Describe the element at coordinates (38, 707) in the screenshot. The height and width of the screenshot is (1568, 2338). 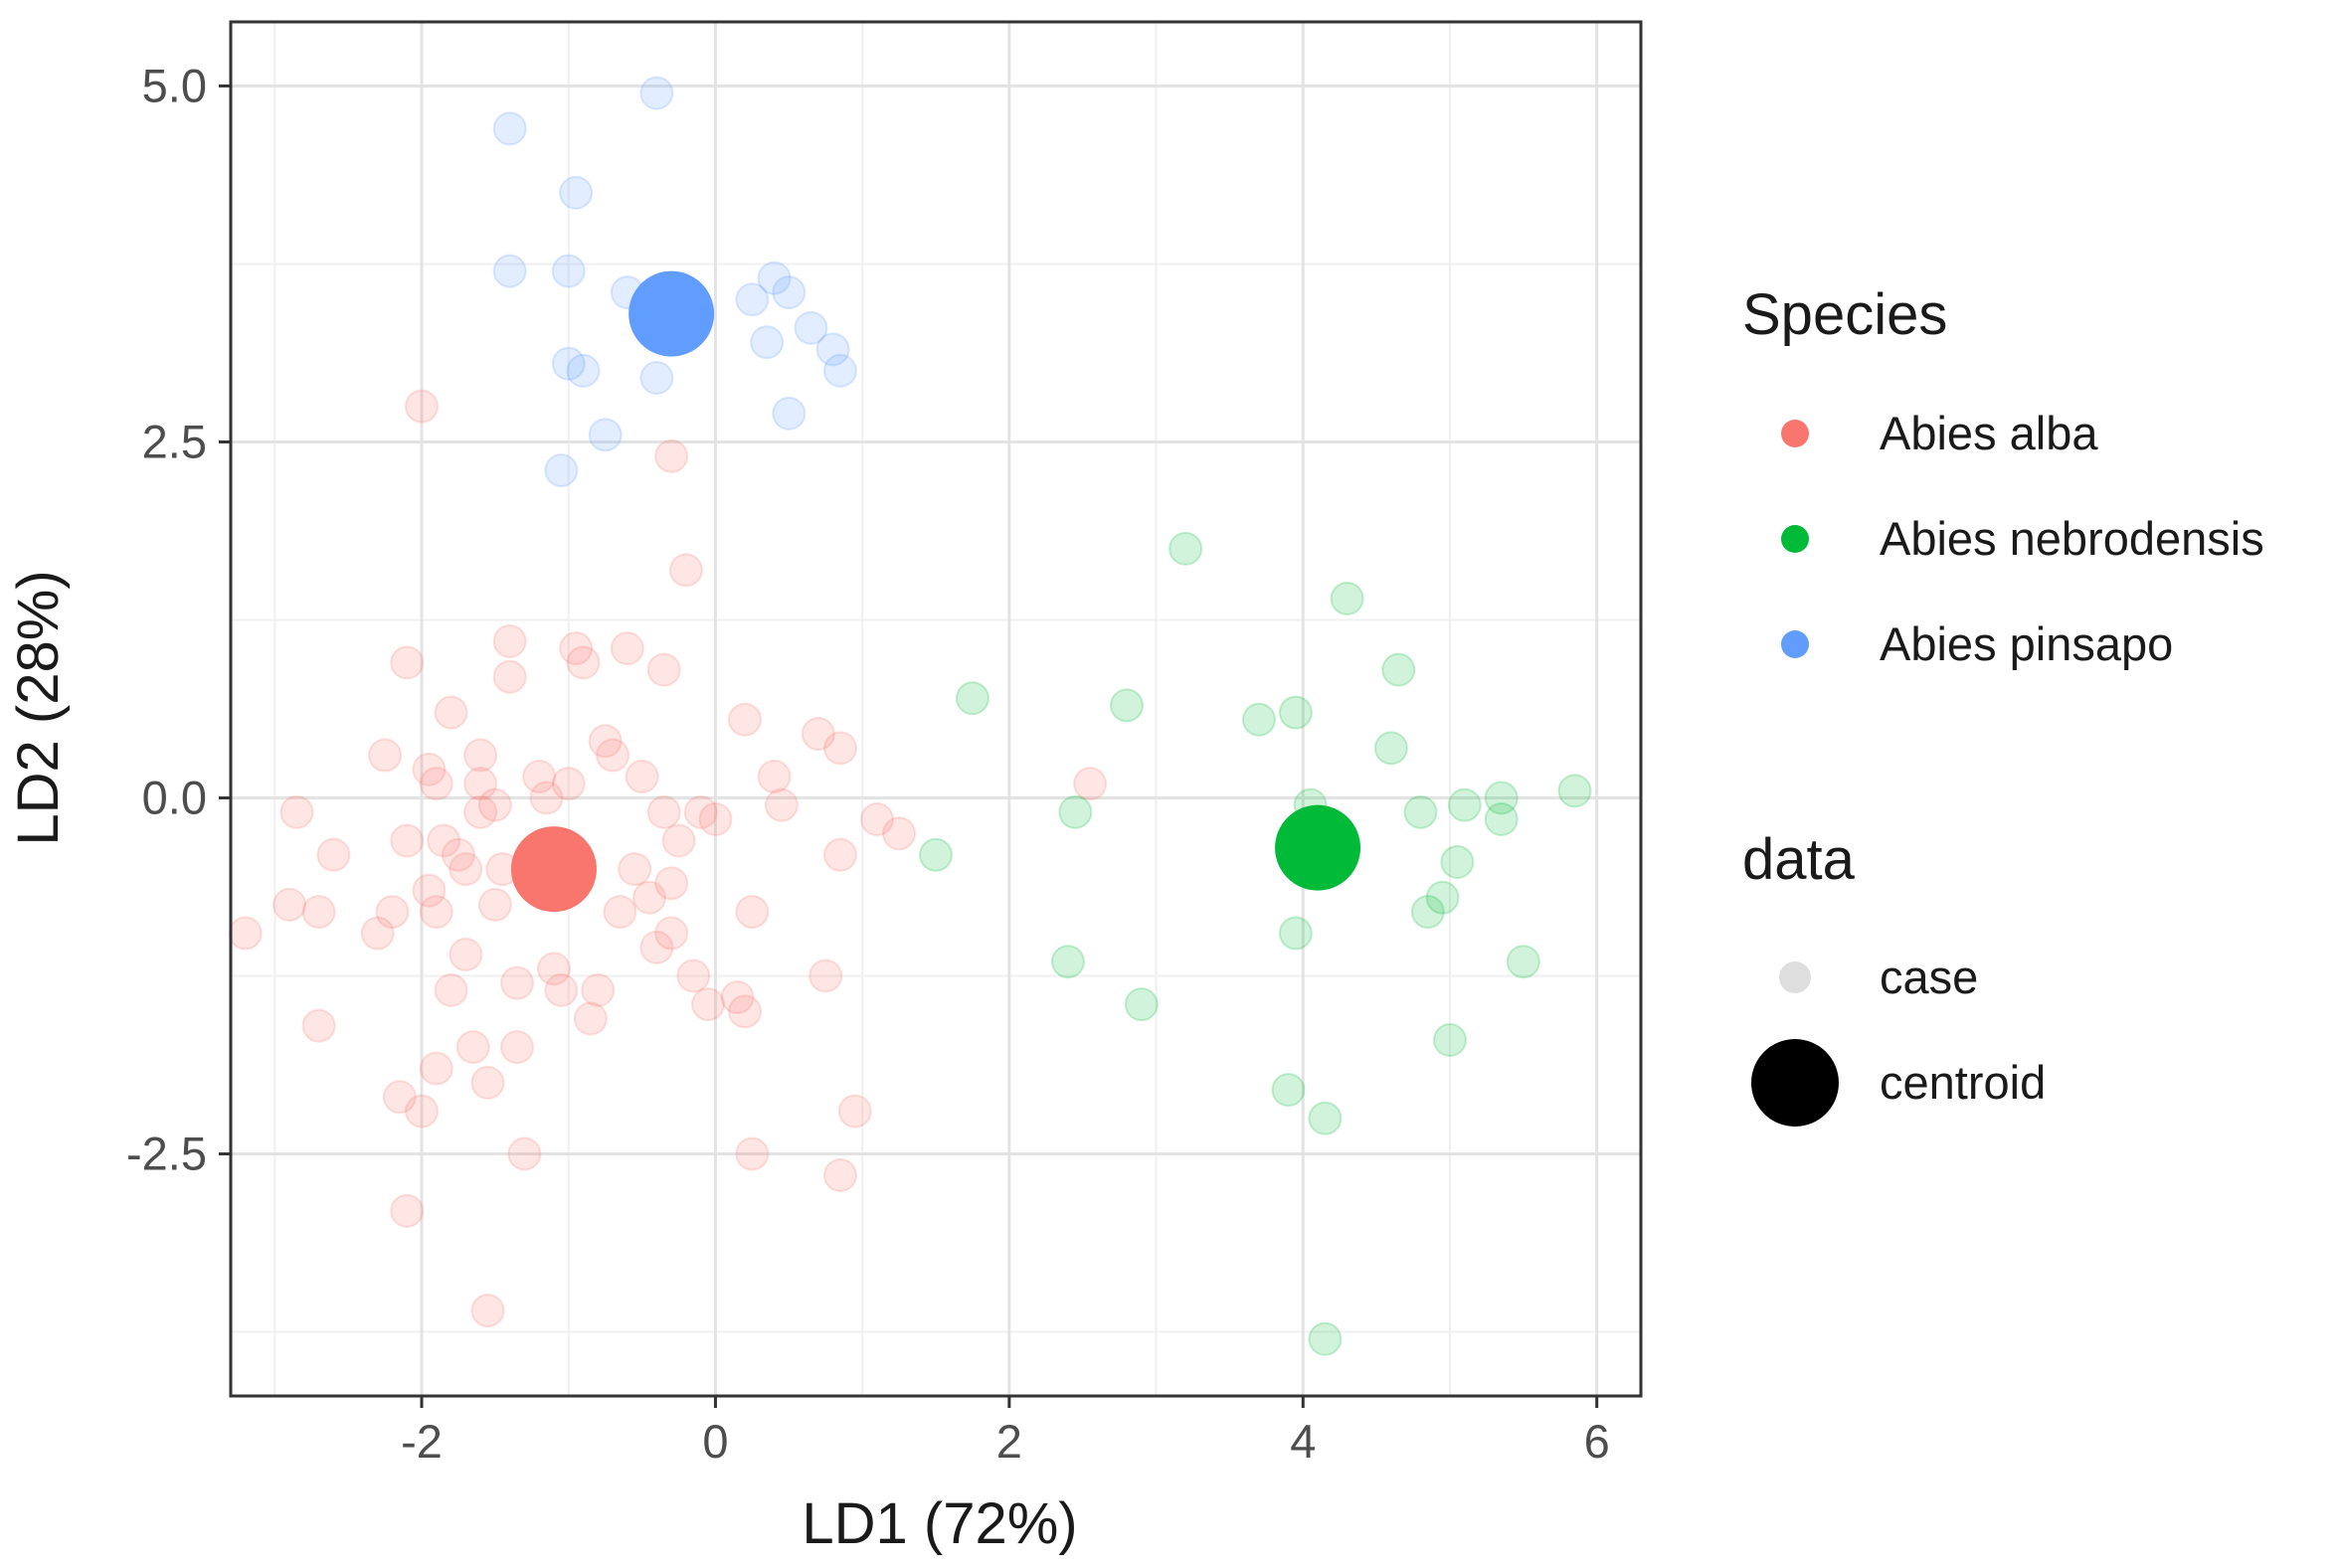
I see `y-axis-title: LD2 (28%)` at that location.